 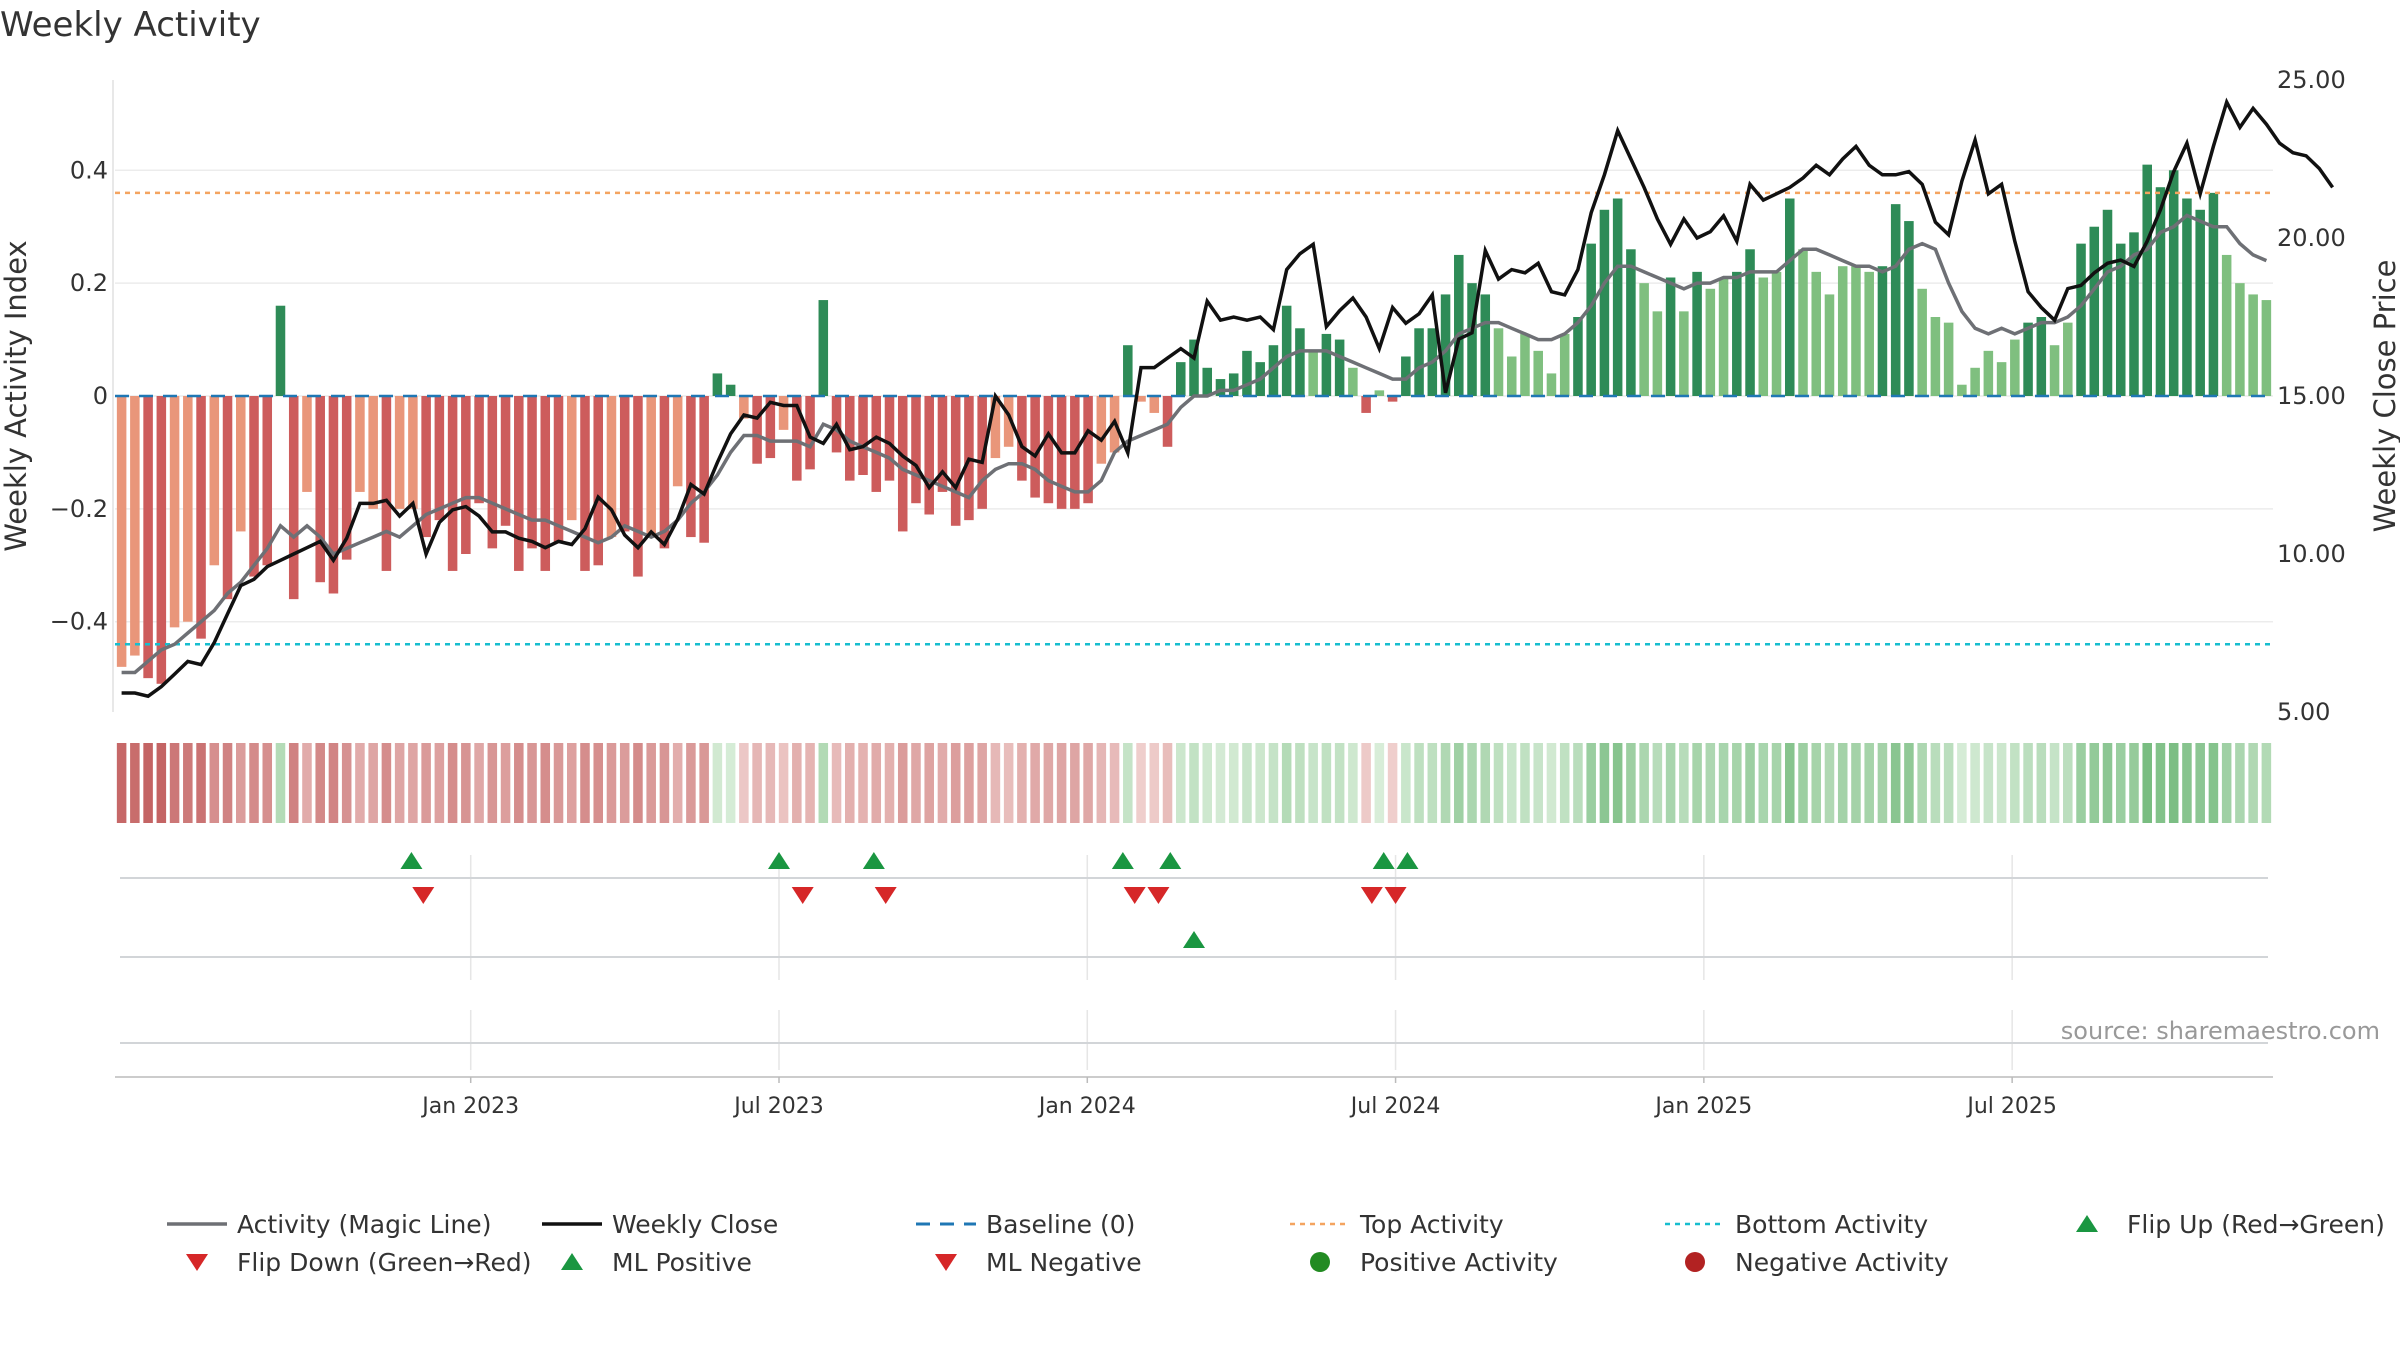 What do you see at coordinates (2303, 712) in the screenshot?
I see `right-tick-label: 5.00` at bounding box center [2303, 712].